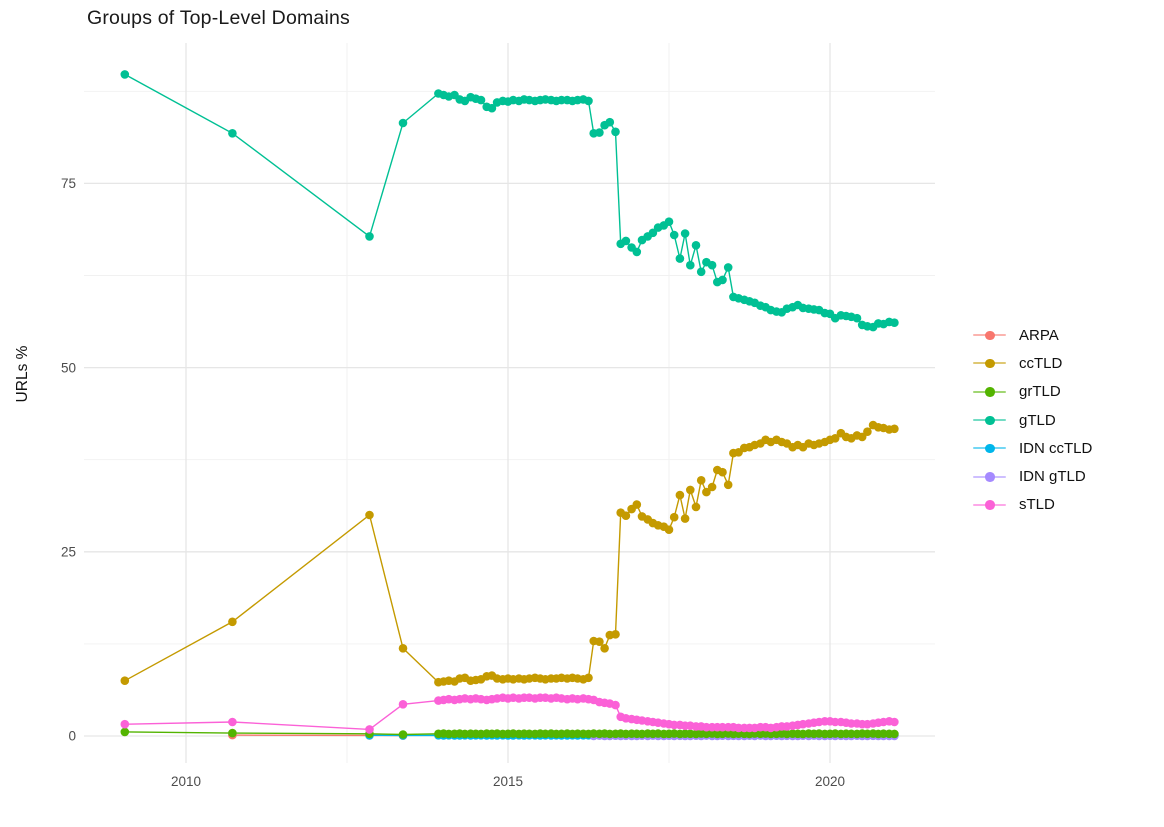 This screenshot has height=827, width=1164. I want to click on legend-item-grtld: grTLD, so click(1032, 392).